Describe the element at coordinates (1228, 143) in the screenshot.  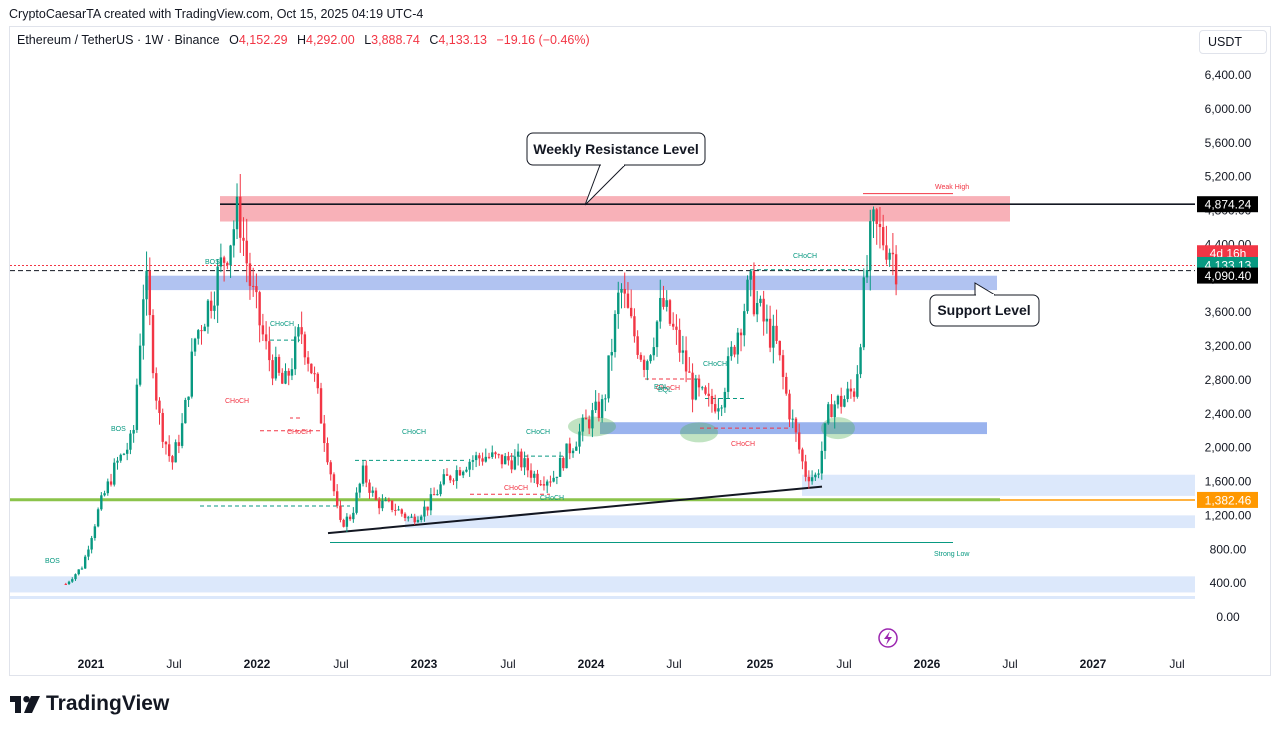
I see `y-tick-label: 5,600.00` at that location.